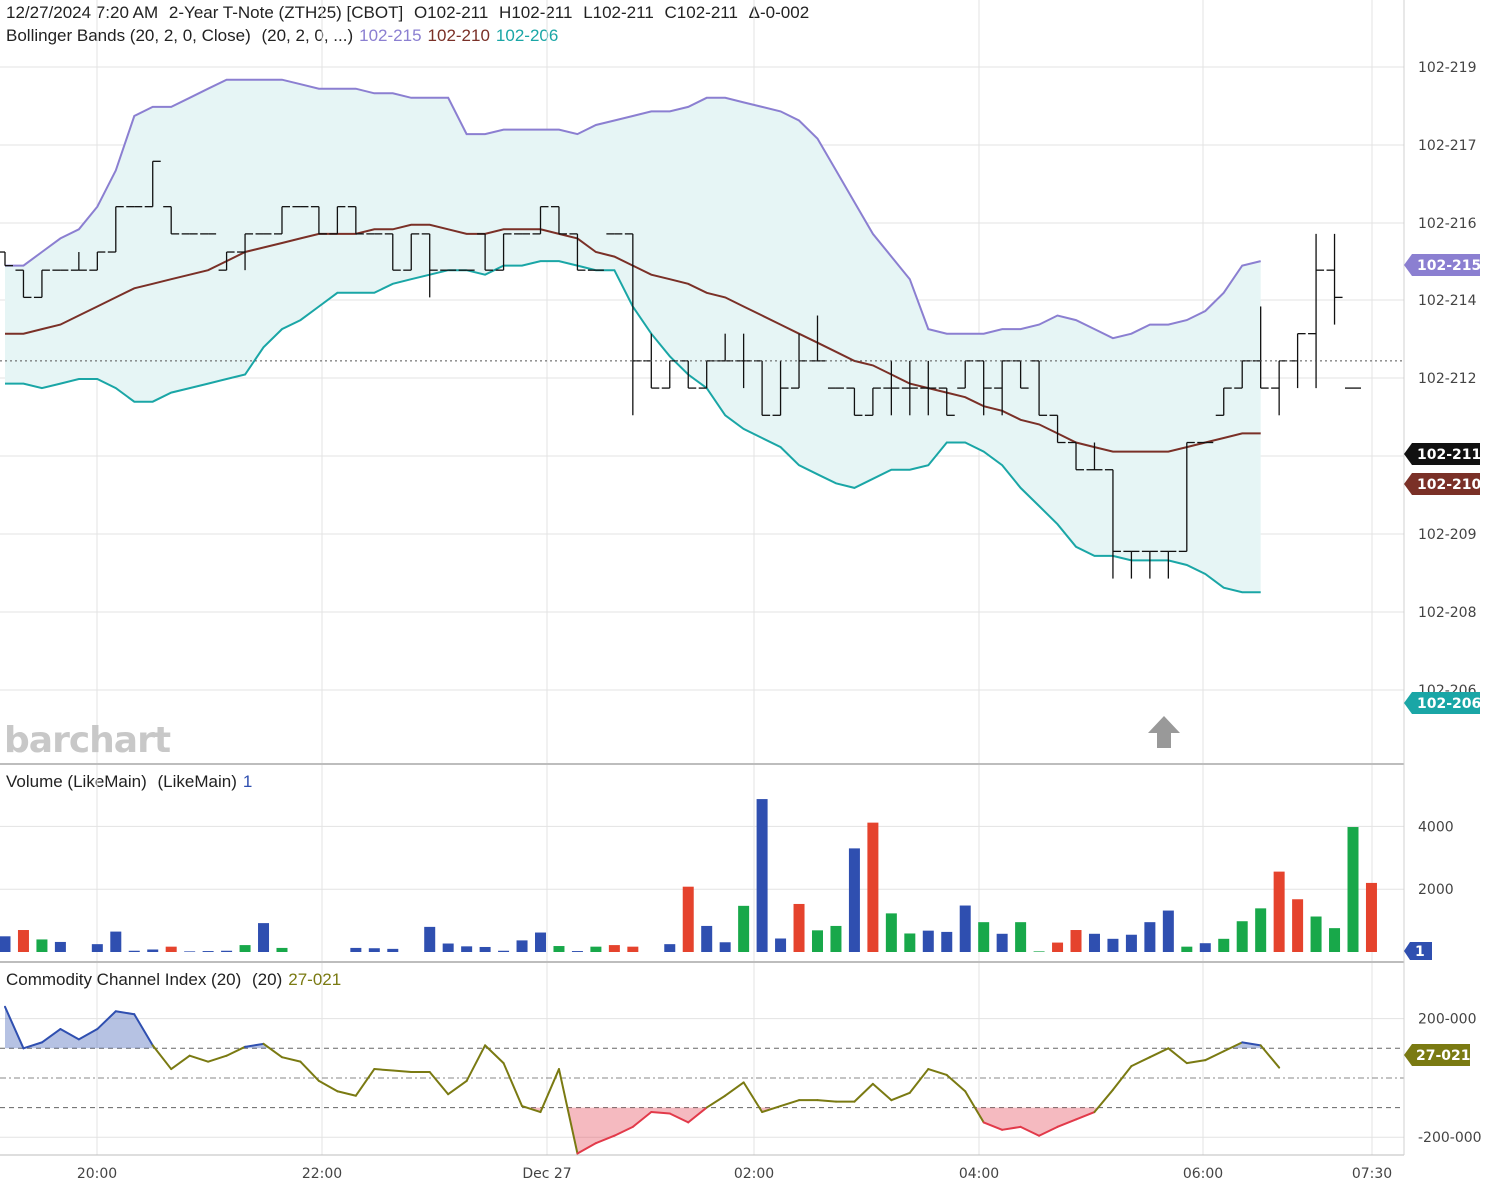  Describe the element at coordinates (1447, 301) in the screenshot. I see `y-tick-label: 102-214` at that location.